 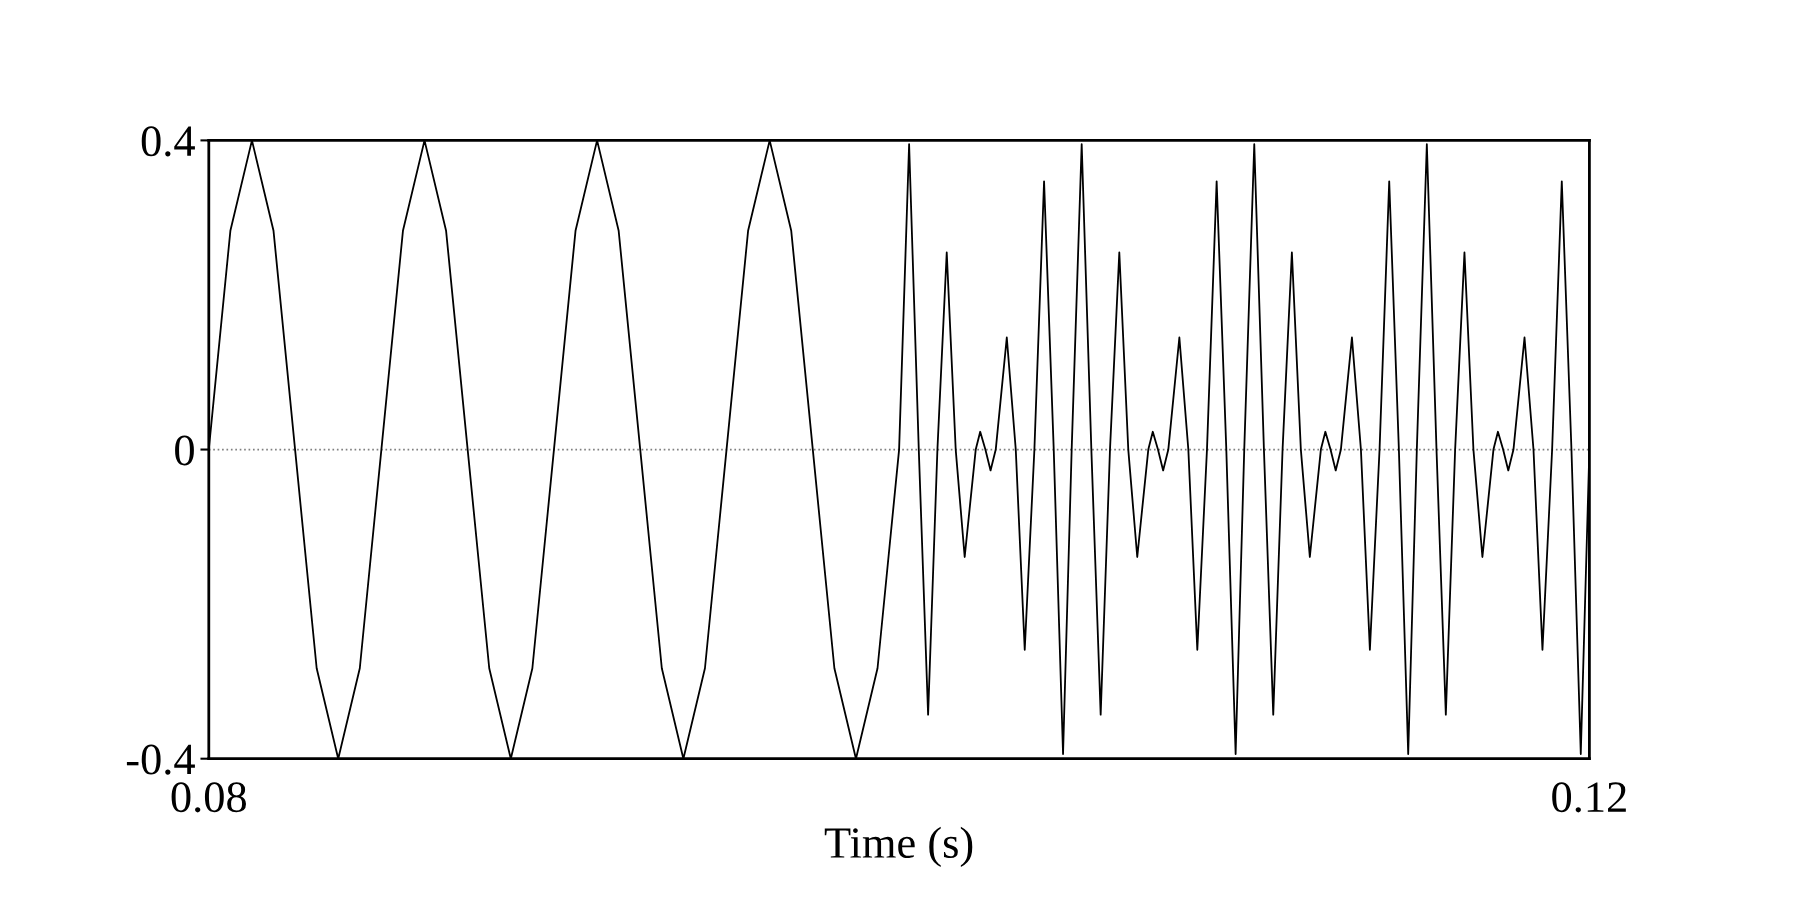 I want to click on x-tick-label: 0.08, so click(x=208, y=797).